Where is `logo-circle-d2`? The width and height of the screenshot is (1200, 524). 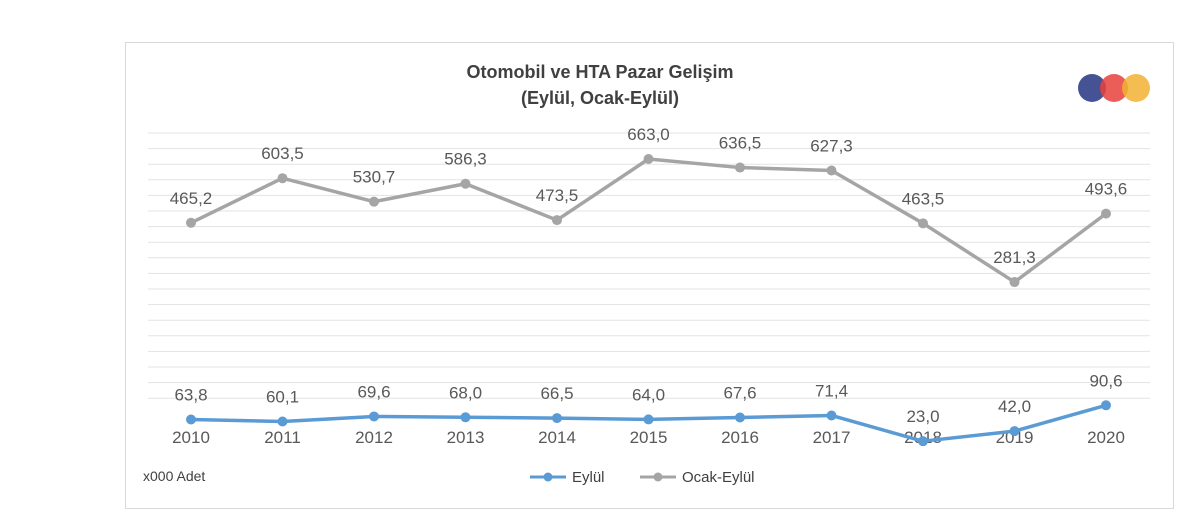
logo-circle-d2 is located at coordinates (1136, 88).